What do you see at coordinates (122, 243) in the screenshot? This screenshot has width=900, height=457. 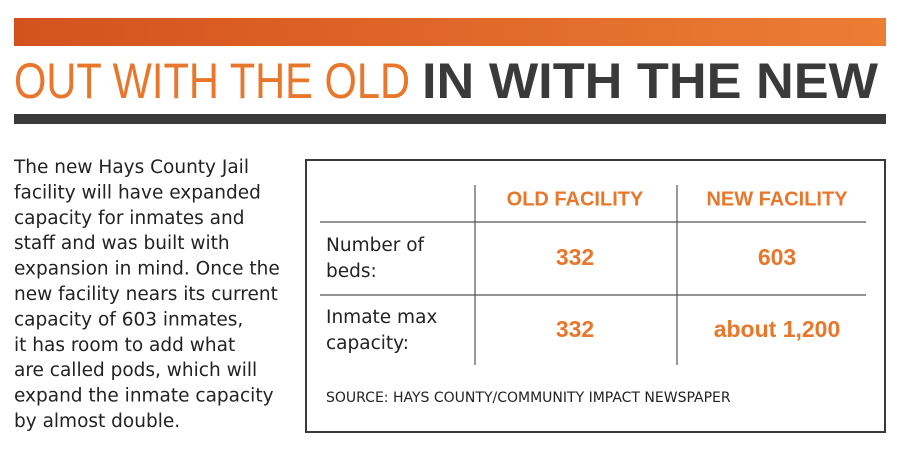 I see `body-line: staff and was built with` at bounding box center [122, 243].